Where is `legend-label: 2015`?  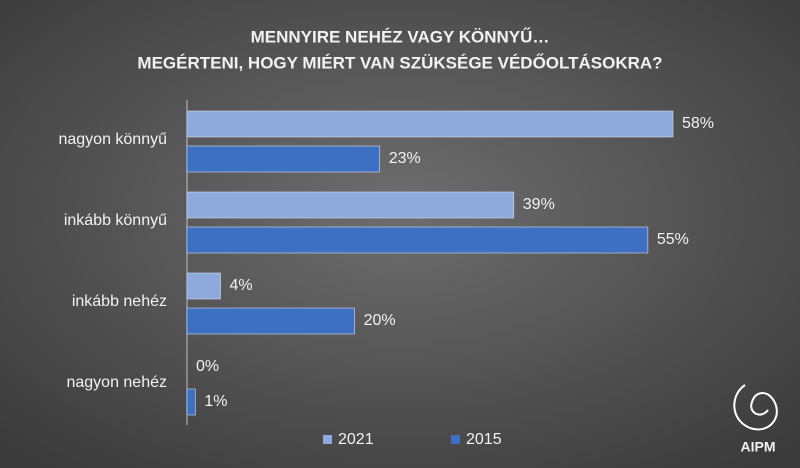 legend-label: 2015 is located at coordinates (484, 439).